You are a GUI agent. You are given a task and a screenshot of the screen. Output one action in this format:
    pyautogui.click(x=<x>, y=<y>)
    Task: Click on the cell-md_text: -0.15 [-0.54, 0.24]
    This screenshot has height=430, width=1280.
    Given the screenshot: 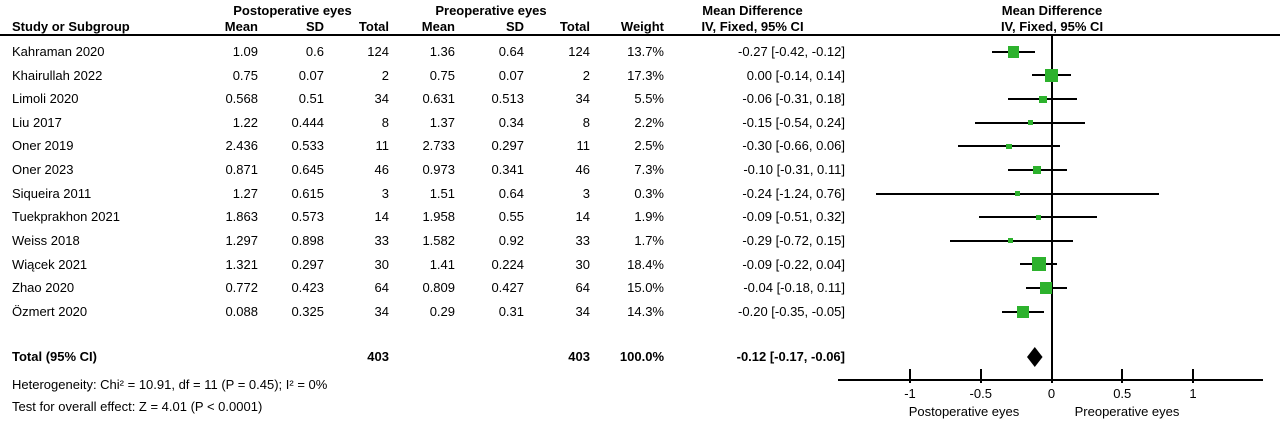 What is the action you would take?
    pyautogui.click(x=793, y=122)
    